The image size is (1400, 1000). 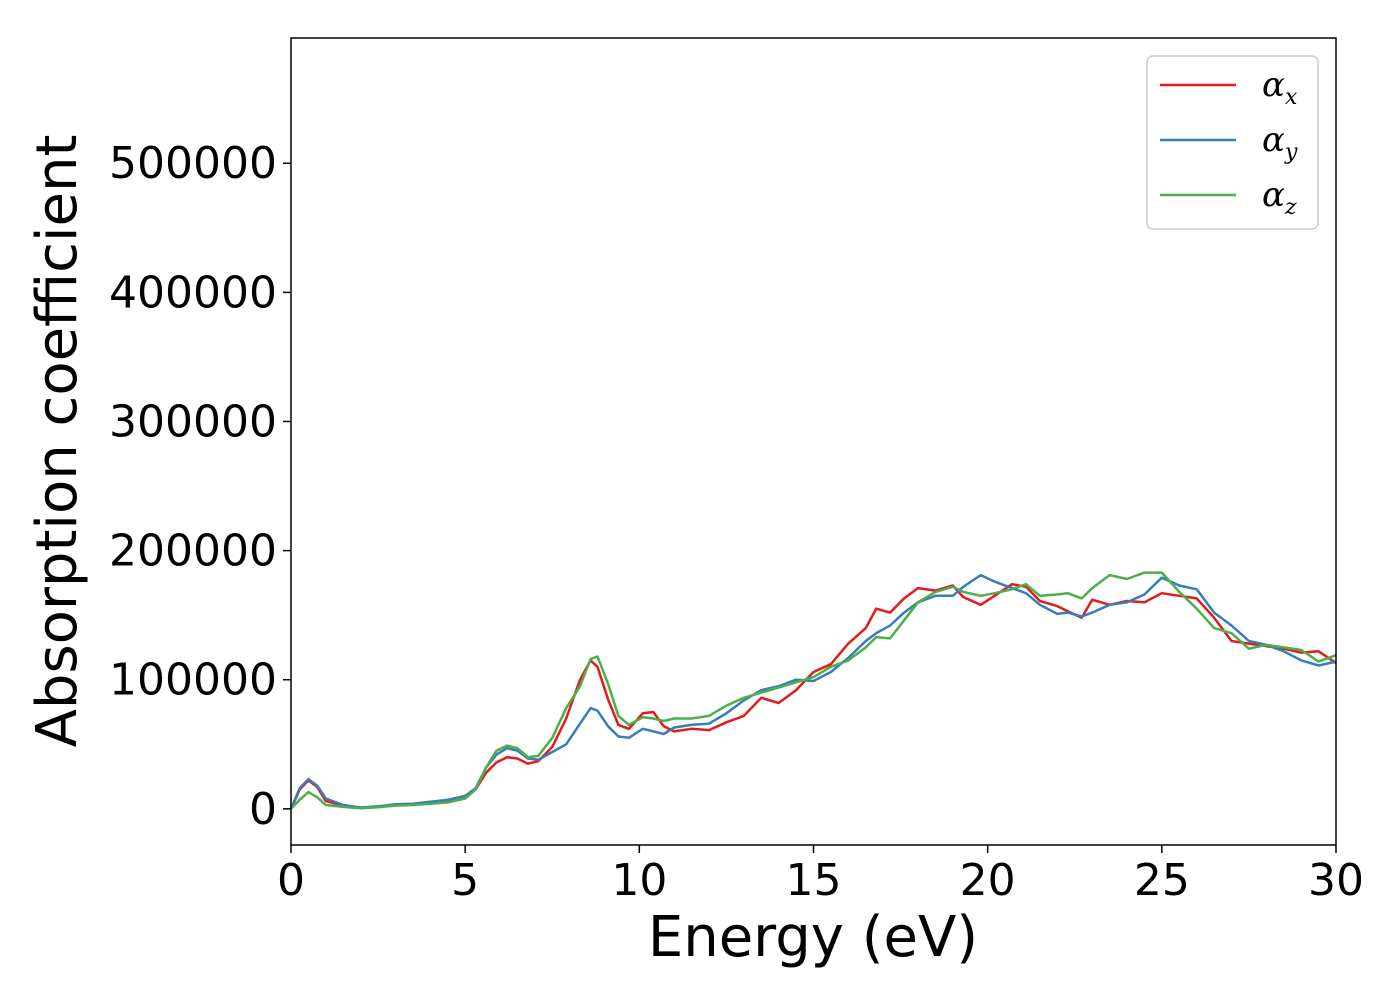 I want to click on legend-label-y: αy, so click(x=1280, y=142).